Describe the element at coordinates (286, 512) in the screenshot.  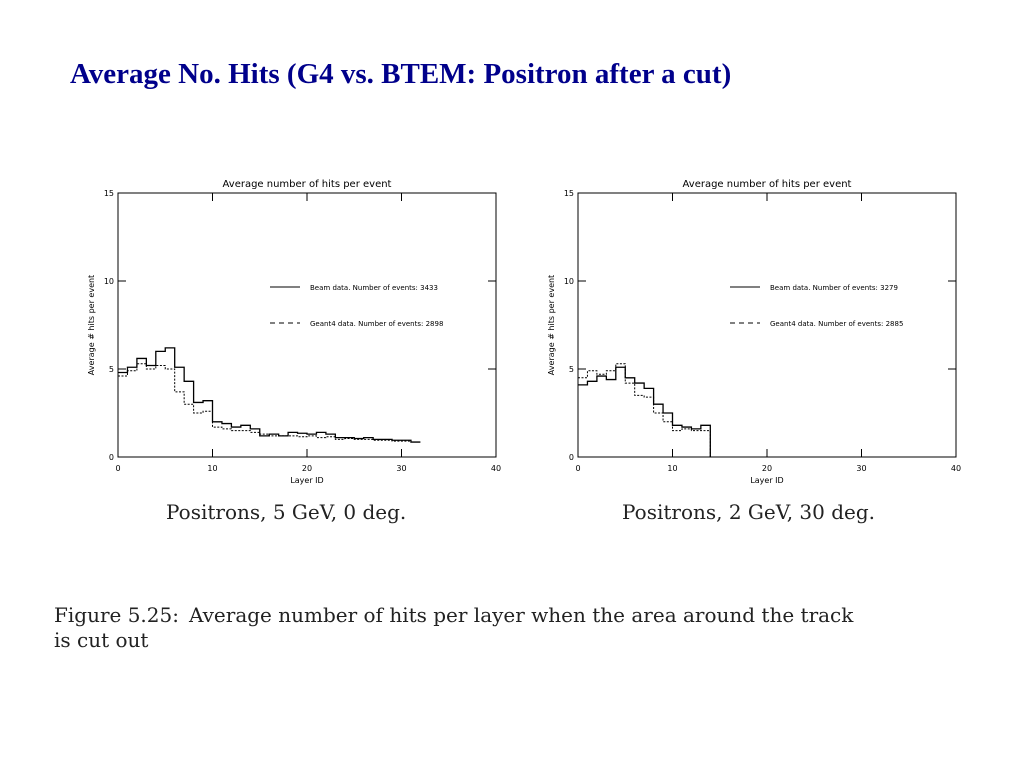
I see `chart-caption-left: Positrons, 5 GeV, 0 deg.` at that location.